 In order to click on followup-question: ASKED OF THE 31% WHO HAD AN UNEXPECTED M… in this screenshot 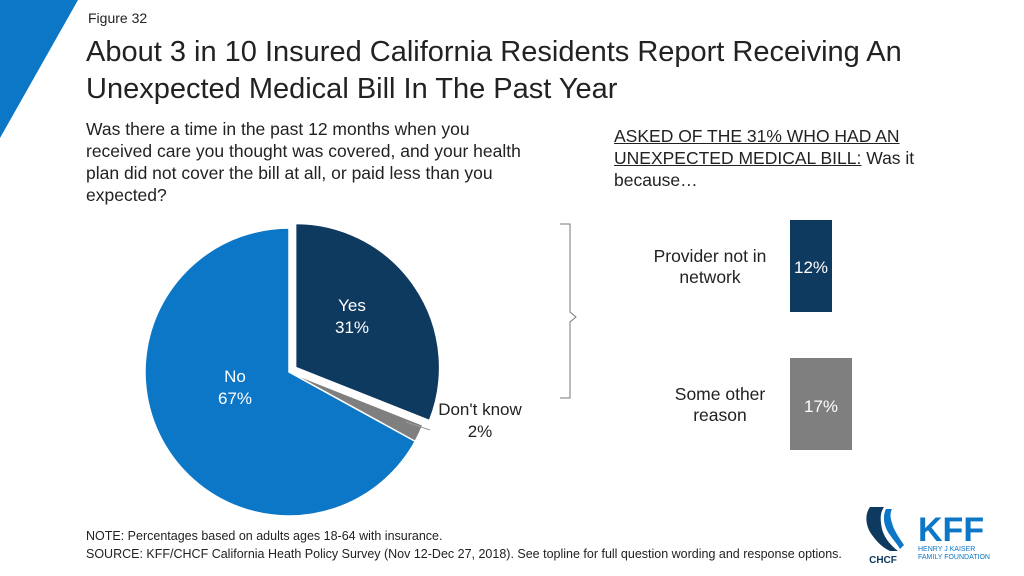, I will do `click(794, 158)`.